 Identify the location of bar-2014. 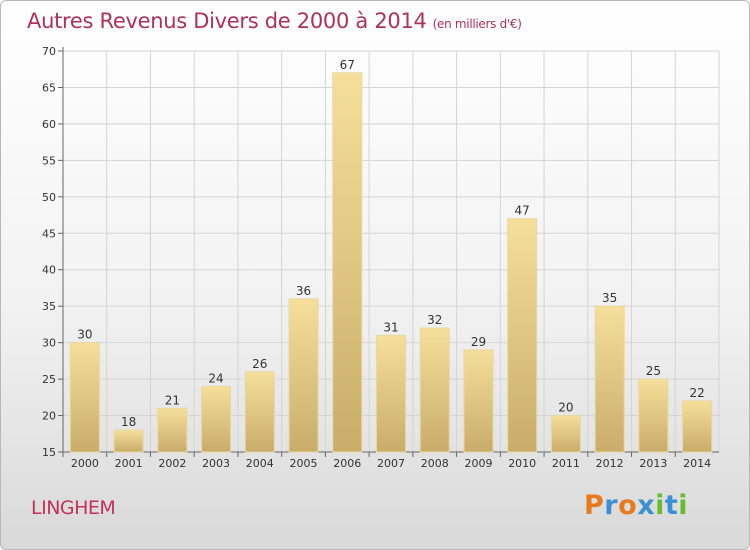
(697, 426).